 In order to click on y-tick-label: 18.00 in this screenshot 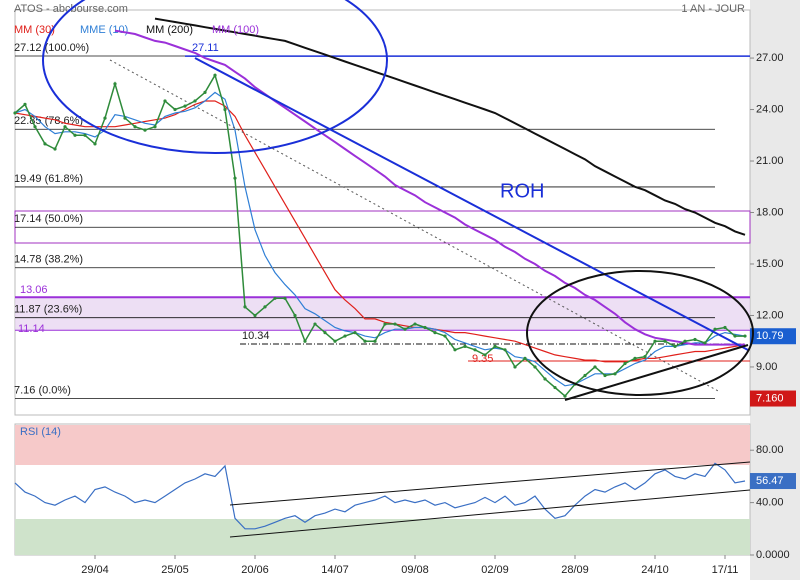, I will do `click(770, 212)`.